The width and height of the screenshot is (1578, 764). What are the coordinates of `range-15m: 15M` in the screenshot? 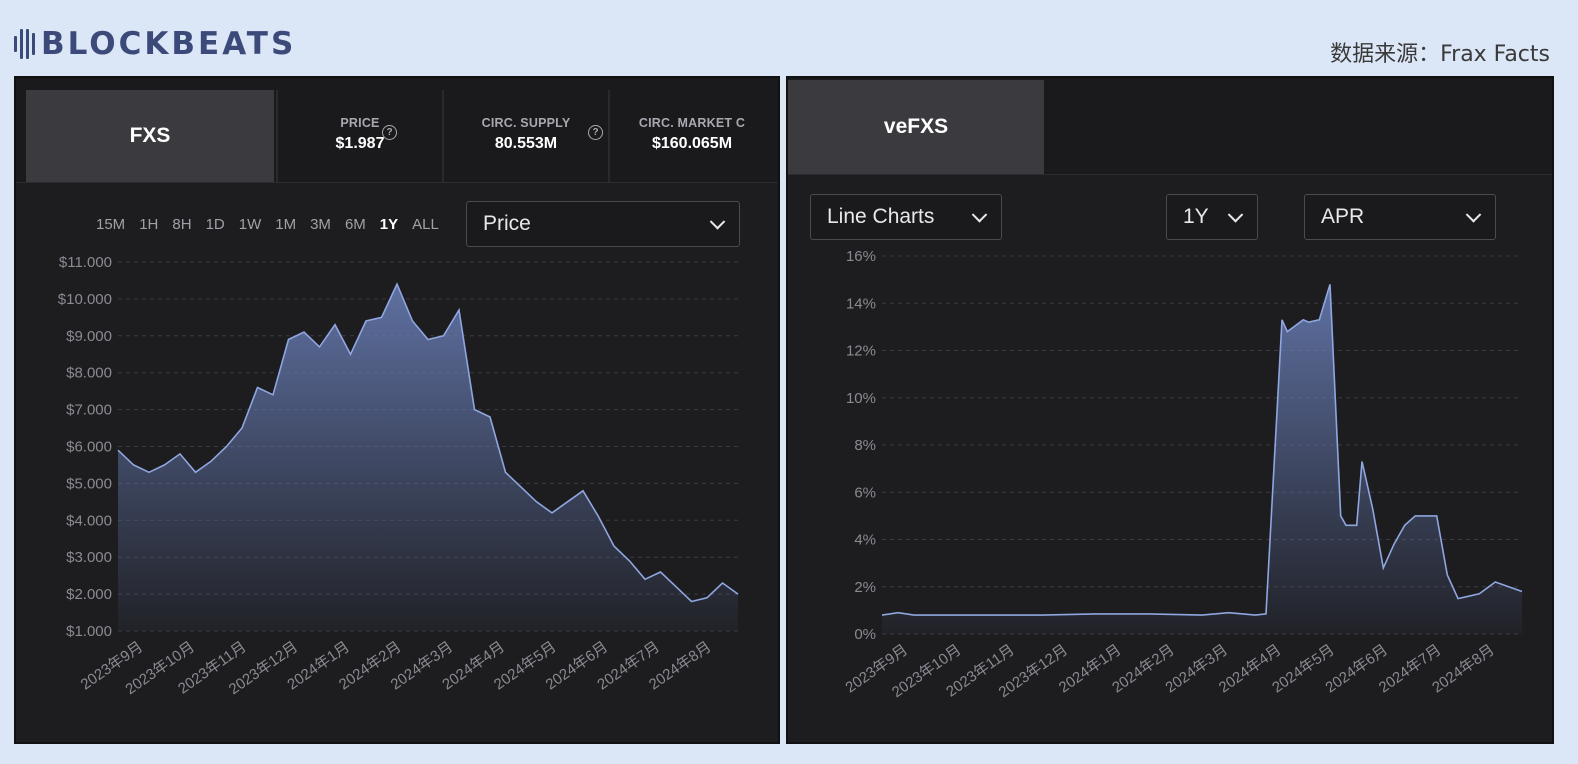 It's located at (111, 224).